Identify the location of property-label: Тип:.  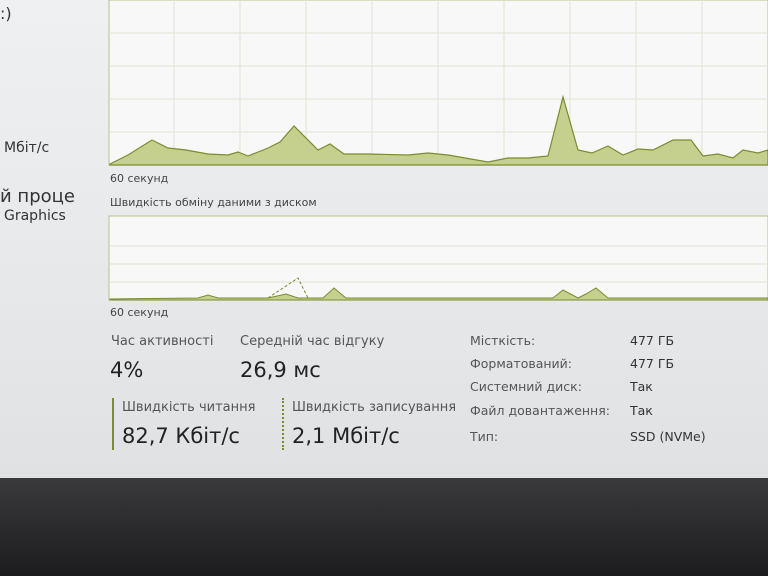
(484, 436).